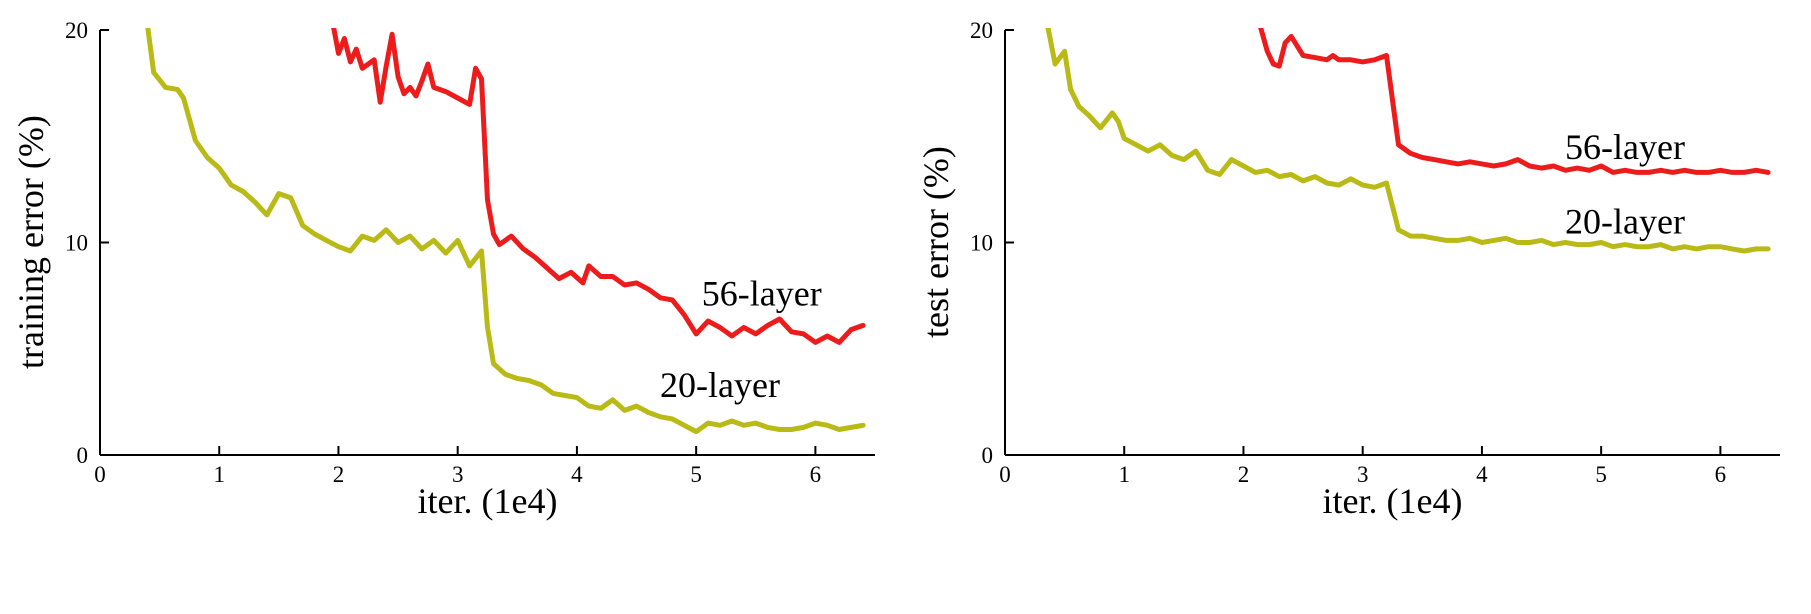 The image size is (1811, 614). Describe the element at coordinates (1514, 101) in the screenshot. I see `56-layer-line` at that location.